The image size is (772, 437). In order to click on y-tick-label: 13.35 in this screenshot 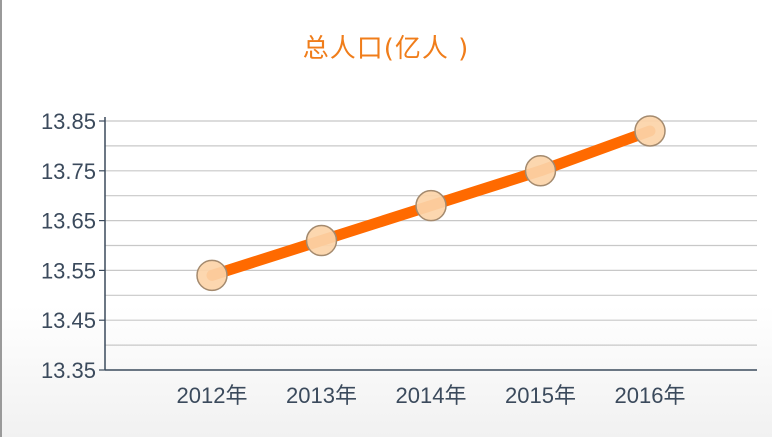, I will do `click(68, 370)`.